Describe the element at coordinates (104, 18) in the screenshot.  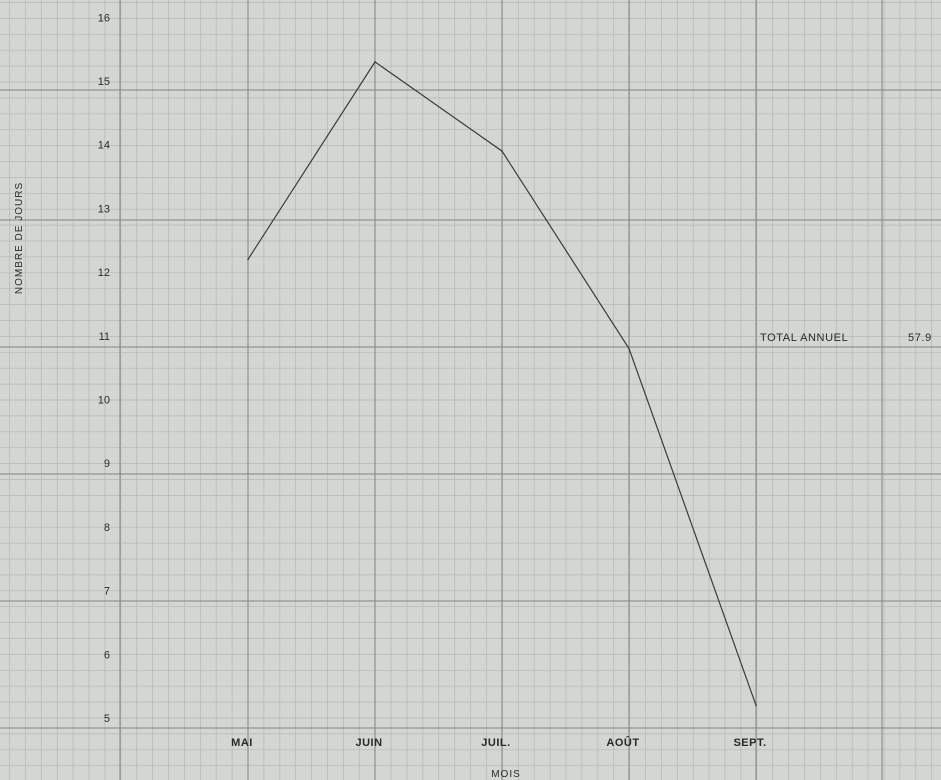
I see `y-tick-label: 16` at that location.